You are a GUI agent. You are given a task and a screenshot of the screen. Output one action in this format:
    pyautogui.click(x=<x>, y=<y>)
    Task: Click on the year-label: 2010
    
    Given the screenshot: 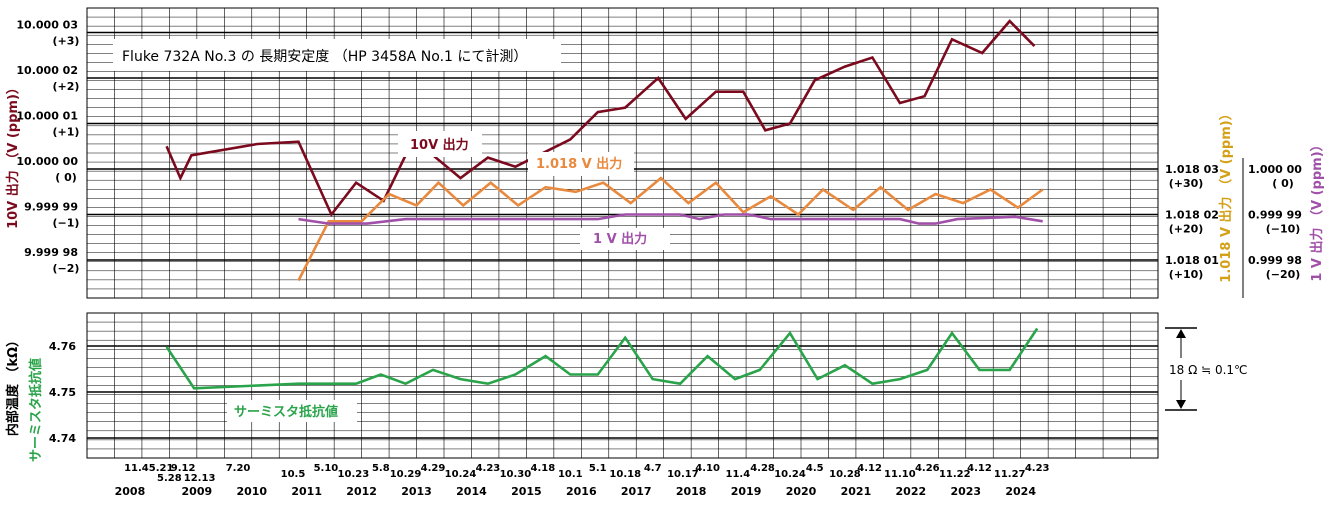 What is the action you would take?
    pyautogui.click(x=251, y=491)
    